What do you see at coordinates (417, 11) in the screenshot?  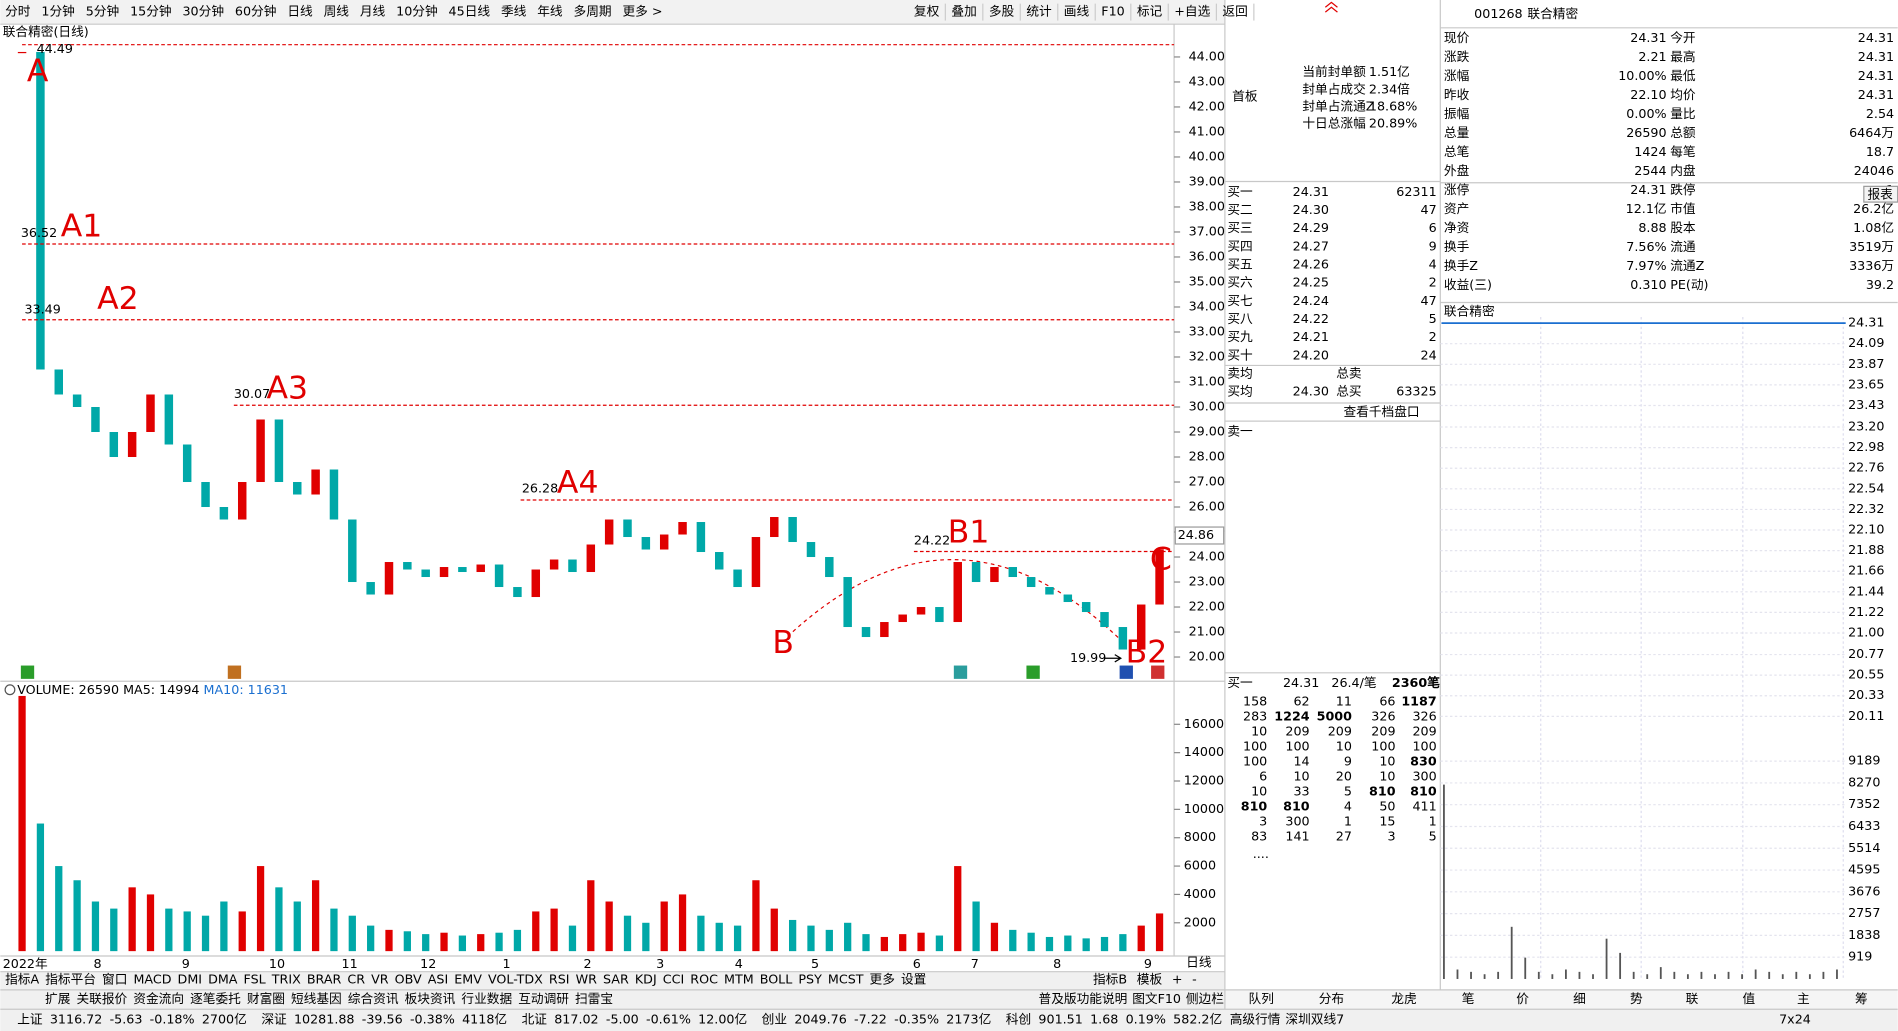 I see `period-tab: 10分钟` at bounding box center [417, 11].